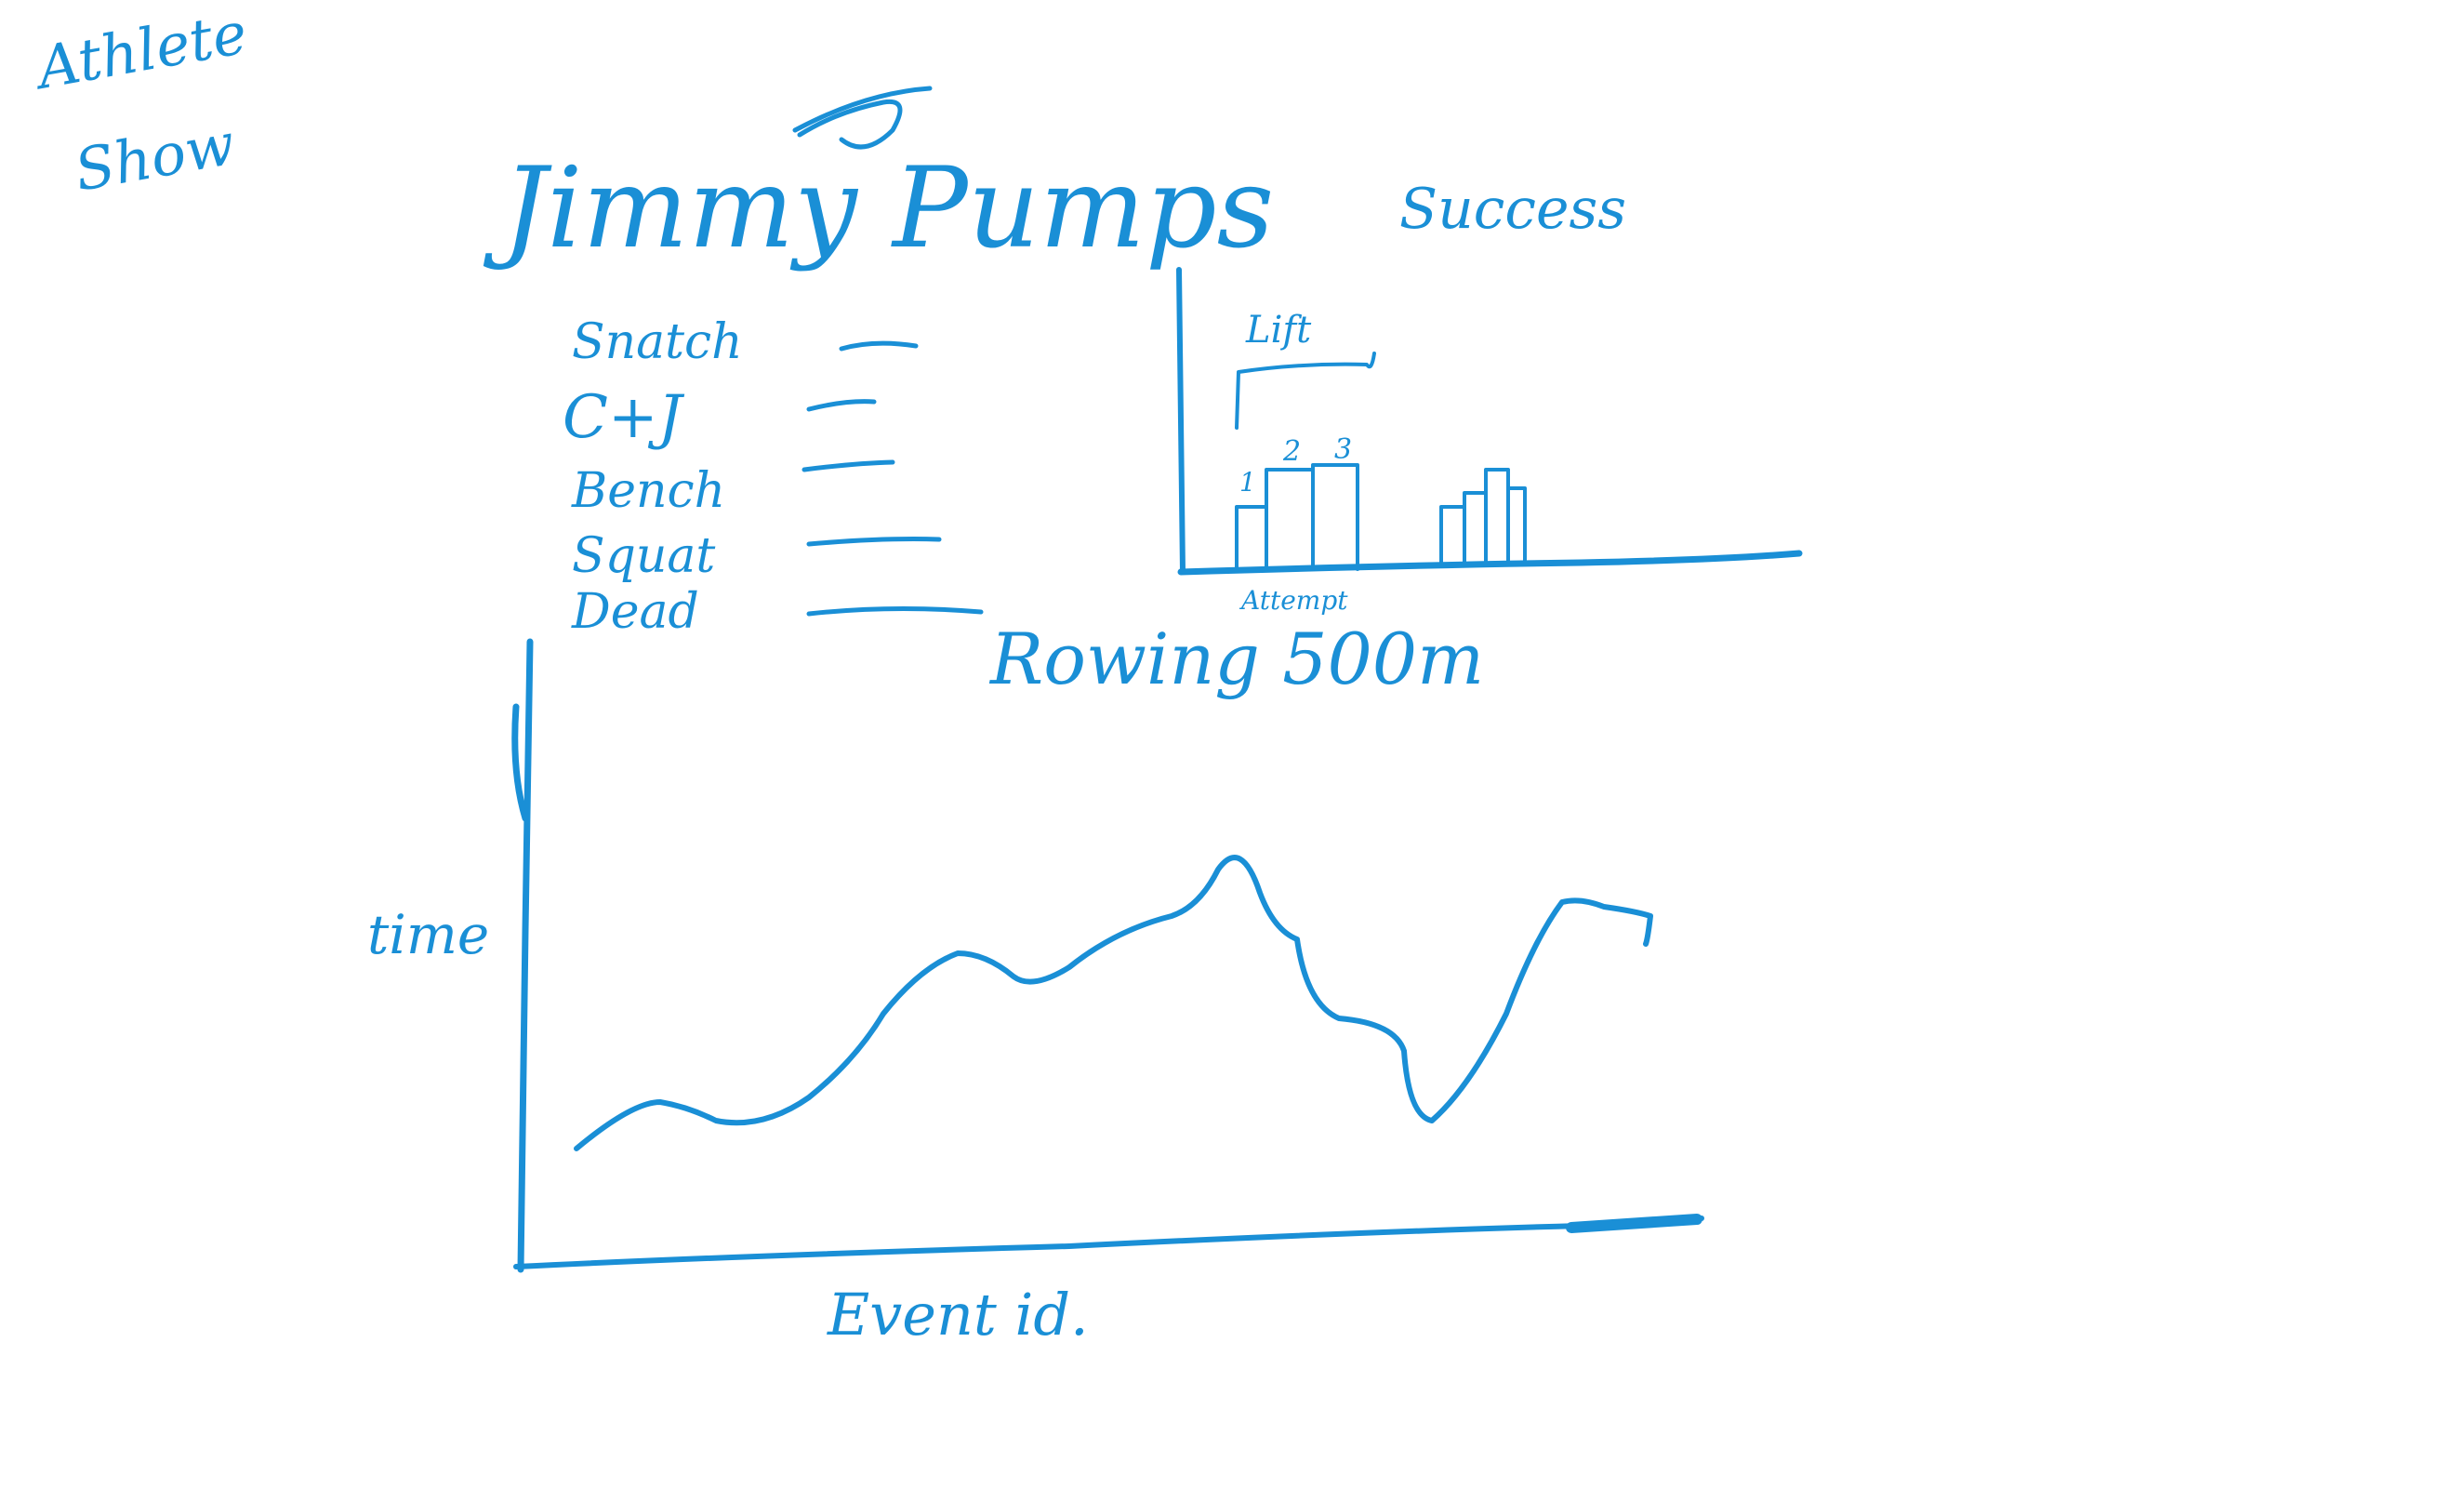 Image resolution: width=2464 pixels, height=1488 pixels. What do you see at coordinates (1291, 451) in the screenshot?
I see `attempt-label: 2` at bounding box center [1291, 451].